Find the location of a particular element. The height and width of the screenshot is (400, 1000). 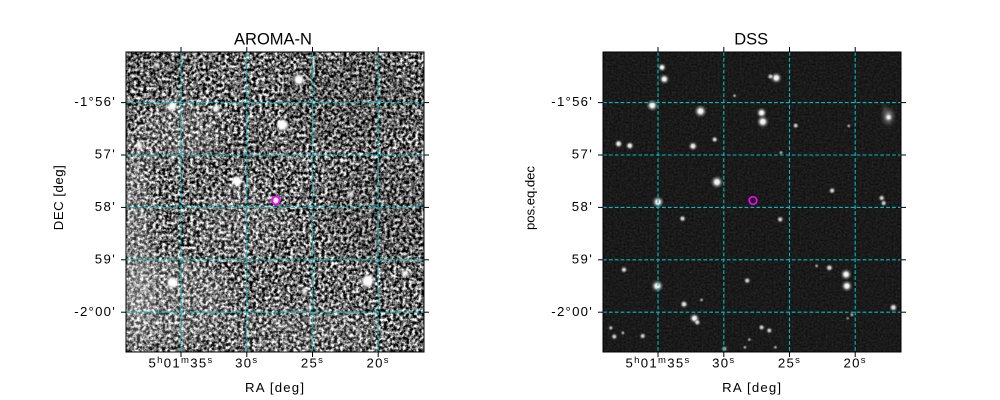

svg-text: DEC [deg] is located at coordinates (58, 197).